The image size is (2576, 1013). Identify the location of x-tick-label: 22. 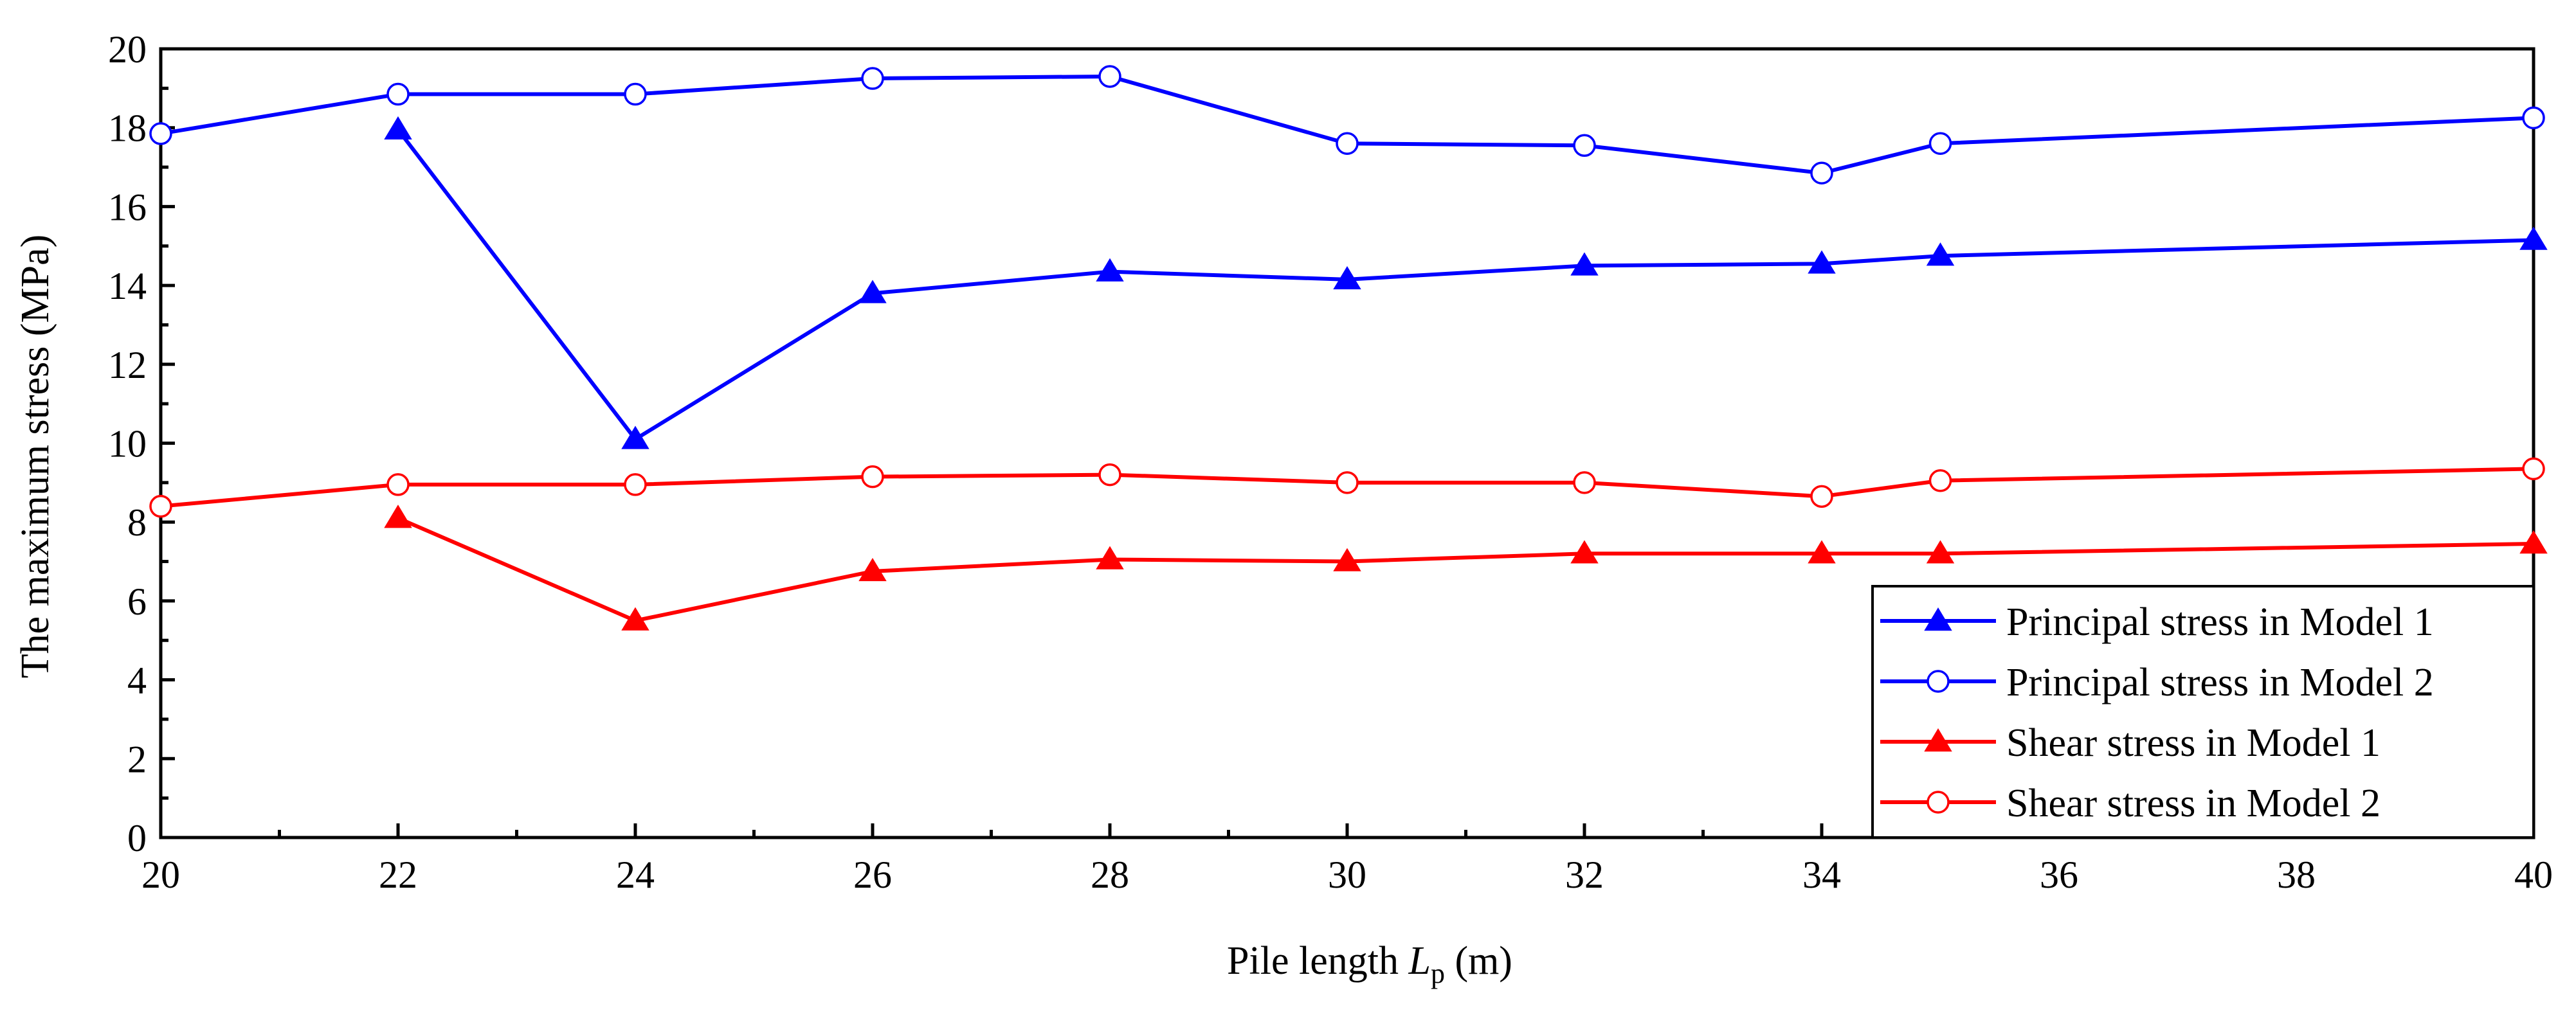
(398, 875).